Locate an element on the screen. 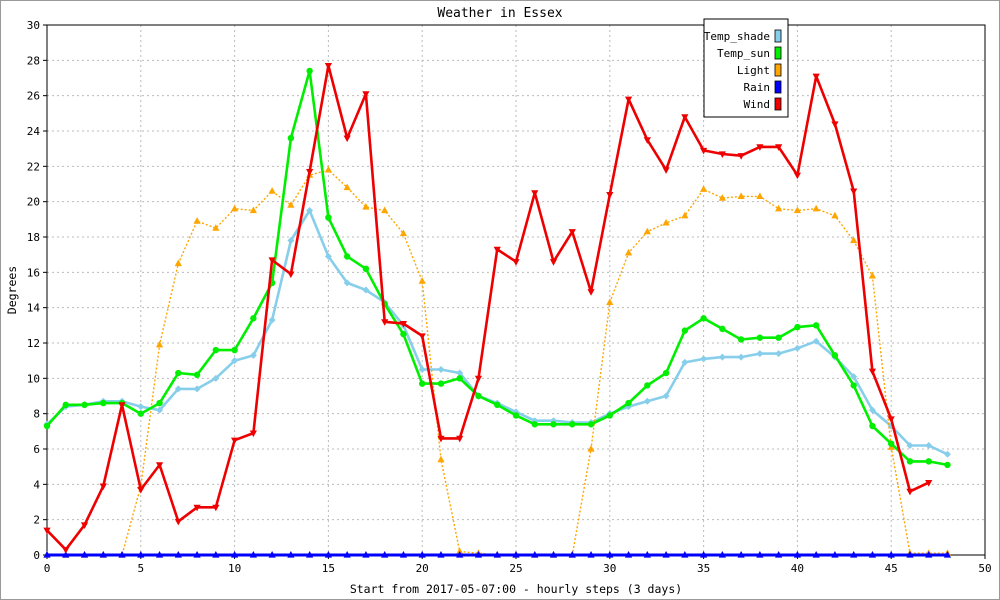 The image size is (1000, 600). y-tick-label: 22 is located at coordinates (33, 166).